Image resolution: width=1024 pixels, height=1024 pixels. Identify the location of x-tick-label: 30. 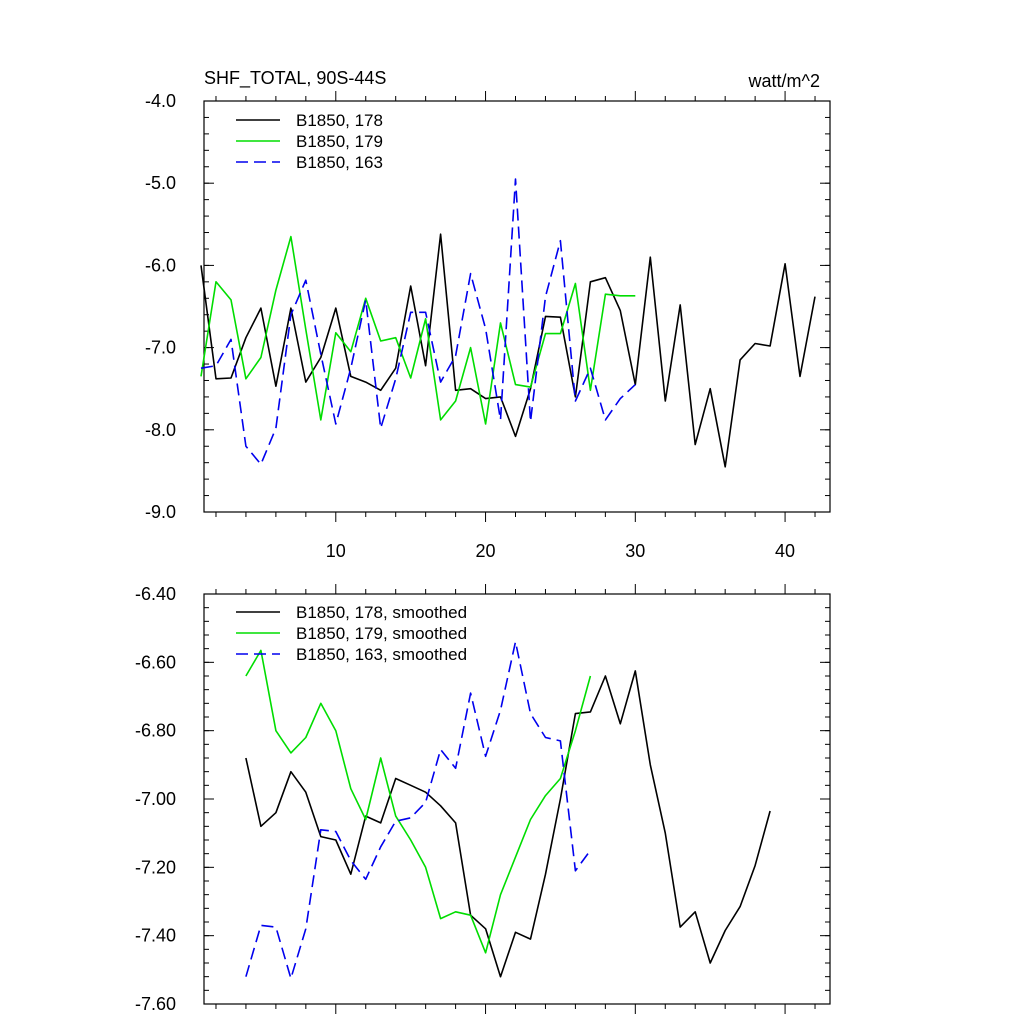
(635, 551).